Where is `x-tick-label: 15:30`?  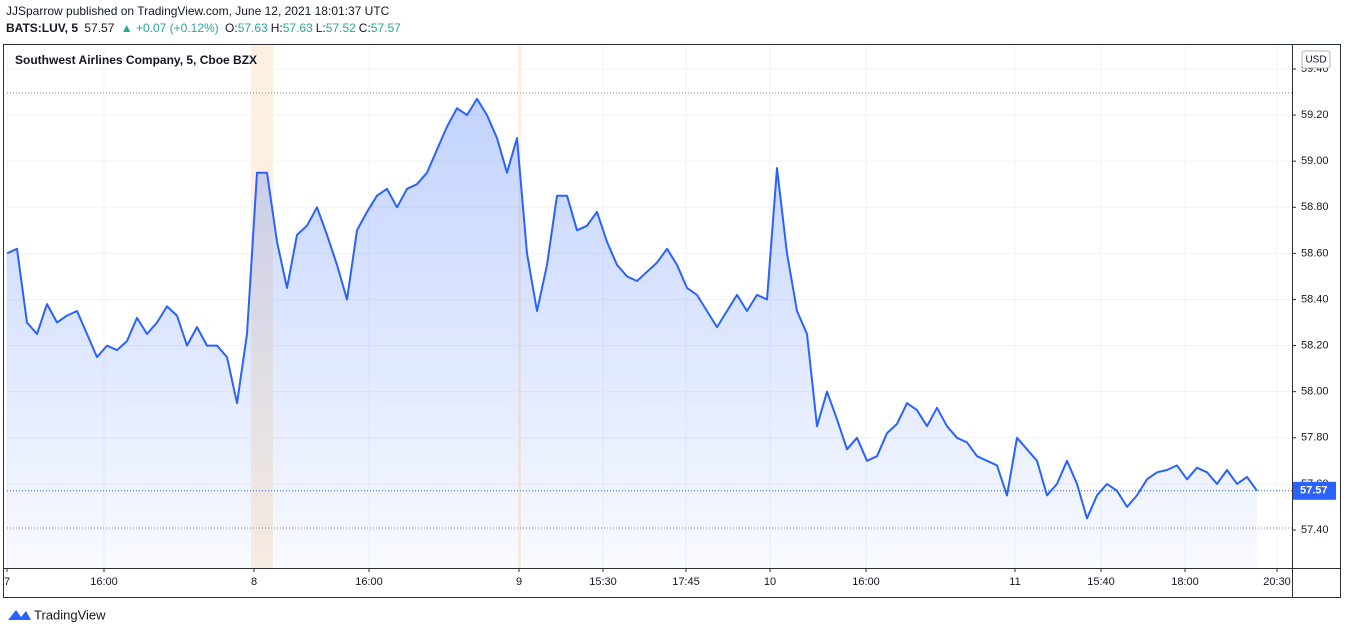 x-tick-label: 15:30 is located at coordinates (603, 582).